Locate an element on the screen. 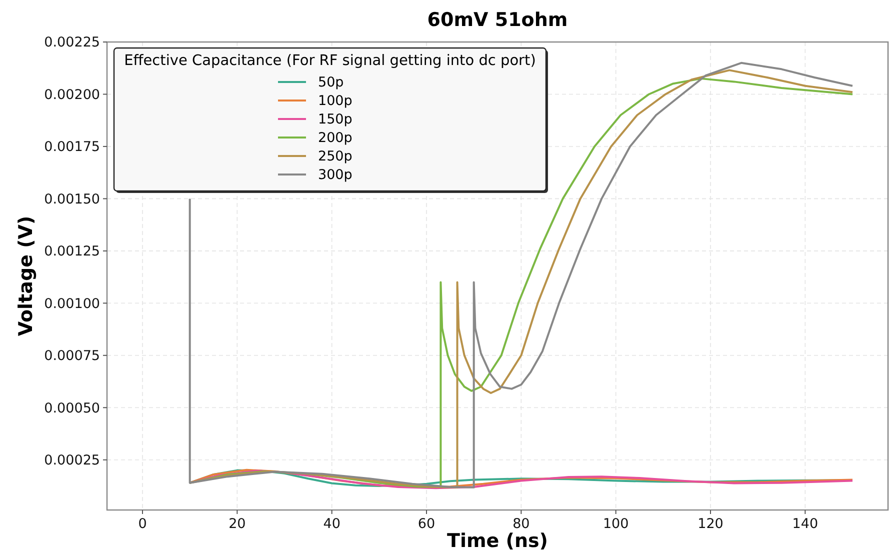 This screenshot has width=889, height=553. y-tick-label: 0.00150 is located at coordinates (72, 199).